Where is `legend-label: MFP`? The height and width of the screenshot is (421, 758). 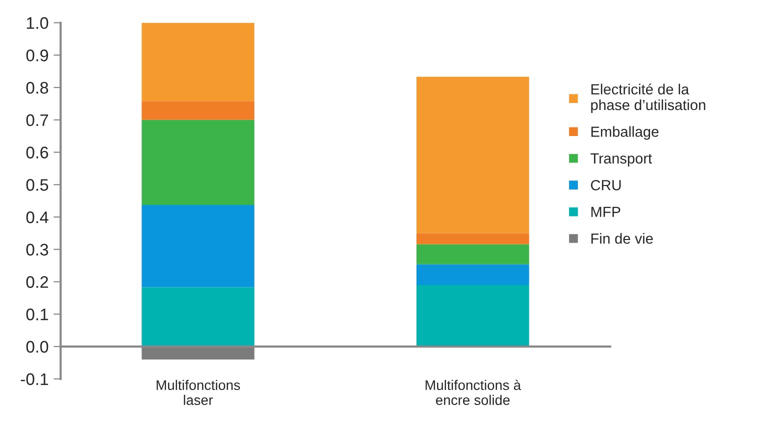 legend-label: MFP is located at coordinates (605, 211).